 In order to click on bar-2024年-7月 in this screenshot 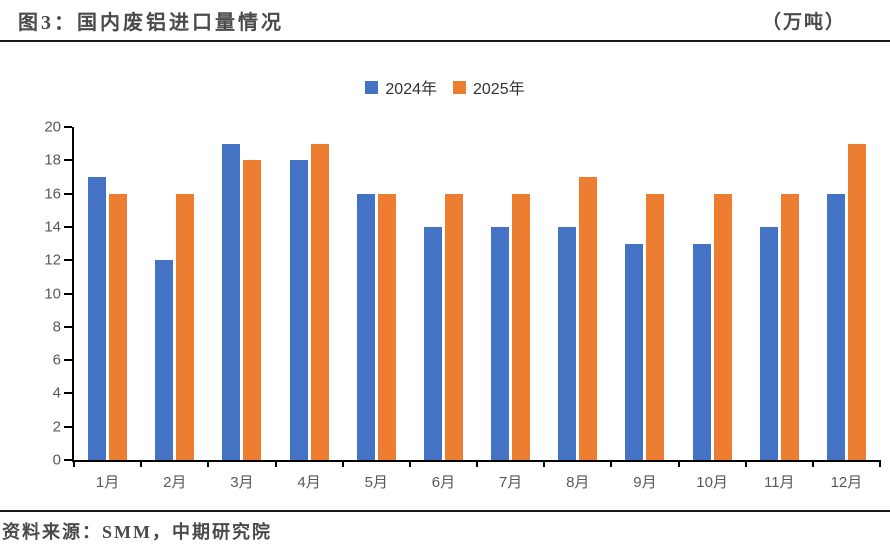, I will do `click(500, 343)`.